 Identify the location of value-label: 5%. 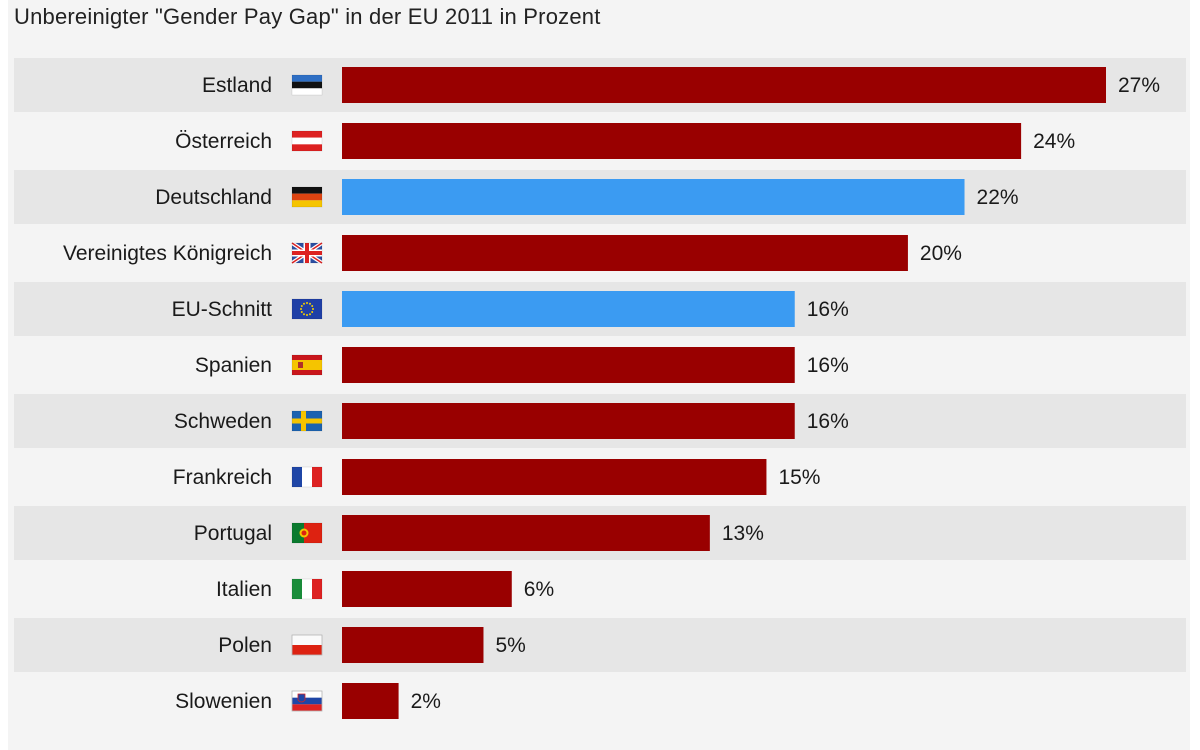
(510, 645).